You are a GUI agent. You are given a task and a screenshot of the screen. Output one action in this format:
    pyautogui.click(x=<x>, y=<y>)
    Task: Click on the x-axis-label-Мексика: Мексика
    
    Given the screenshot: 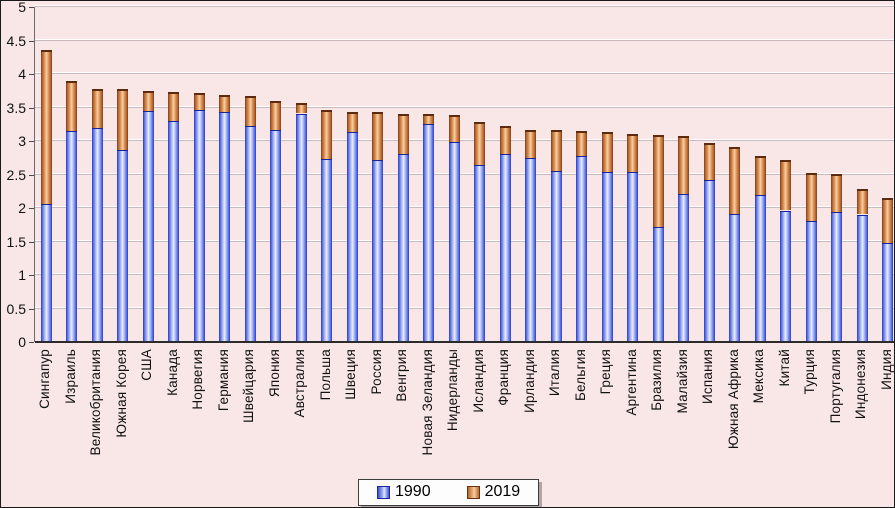 What is the action you would take?
    pyautogui.click(x=758, y=376)
    